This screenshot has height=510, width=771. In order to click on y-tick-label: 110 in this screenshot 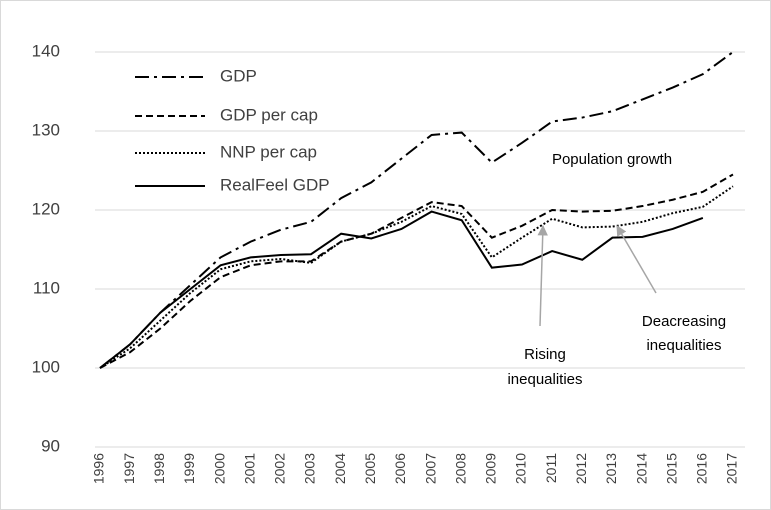, I will do `click(46, 287)`.